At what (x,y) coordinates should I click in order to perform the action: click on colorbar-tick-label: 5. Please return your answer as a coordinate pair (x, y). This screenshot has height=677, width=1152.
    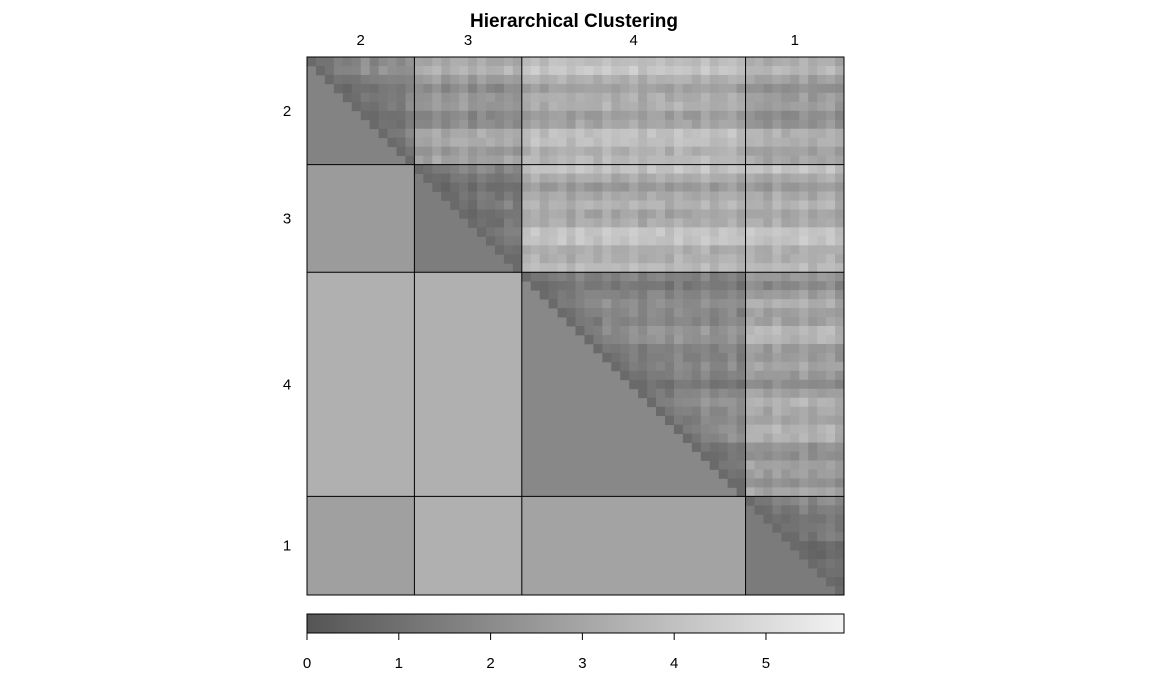
    Looking at the image, I should click on (766, 663).